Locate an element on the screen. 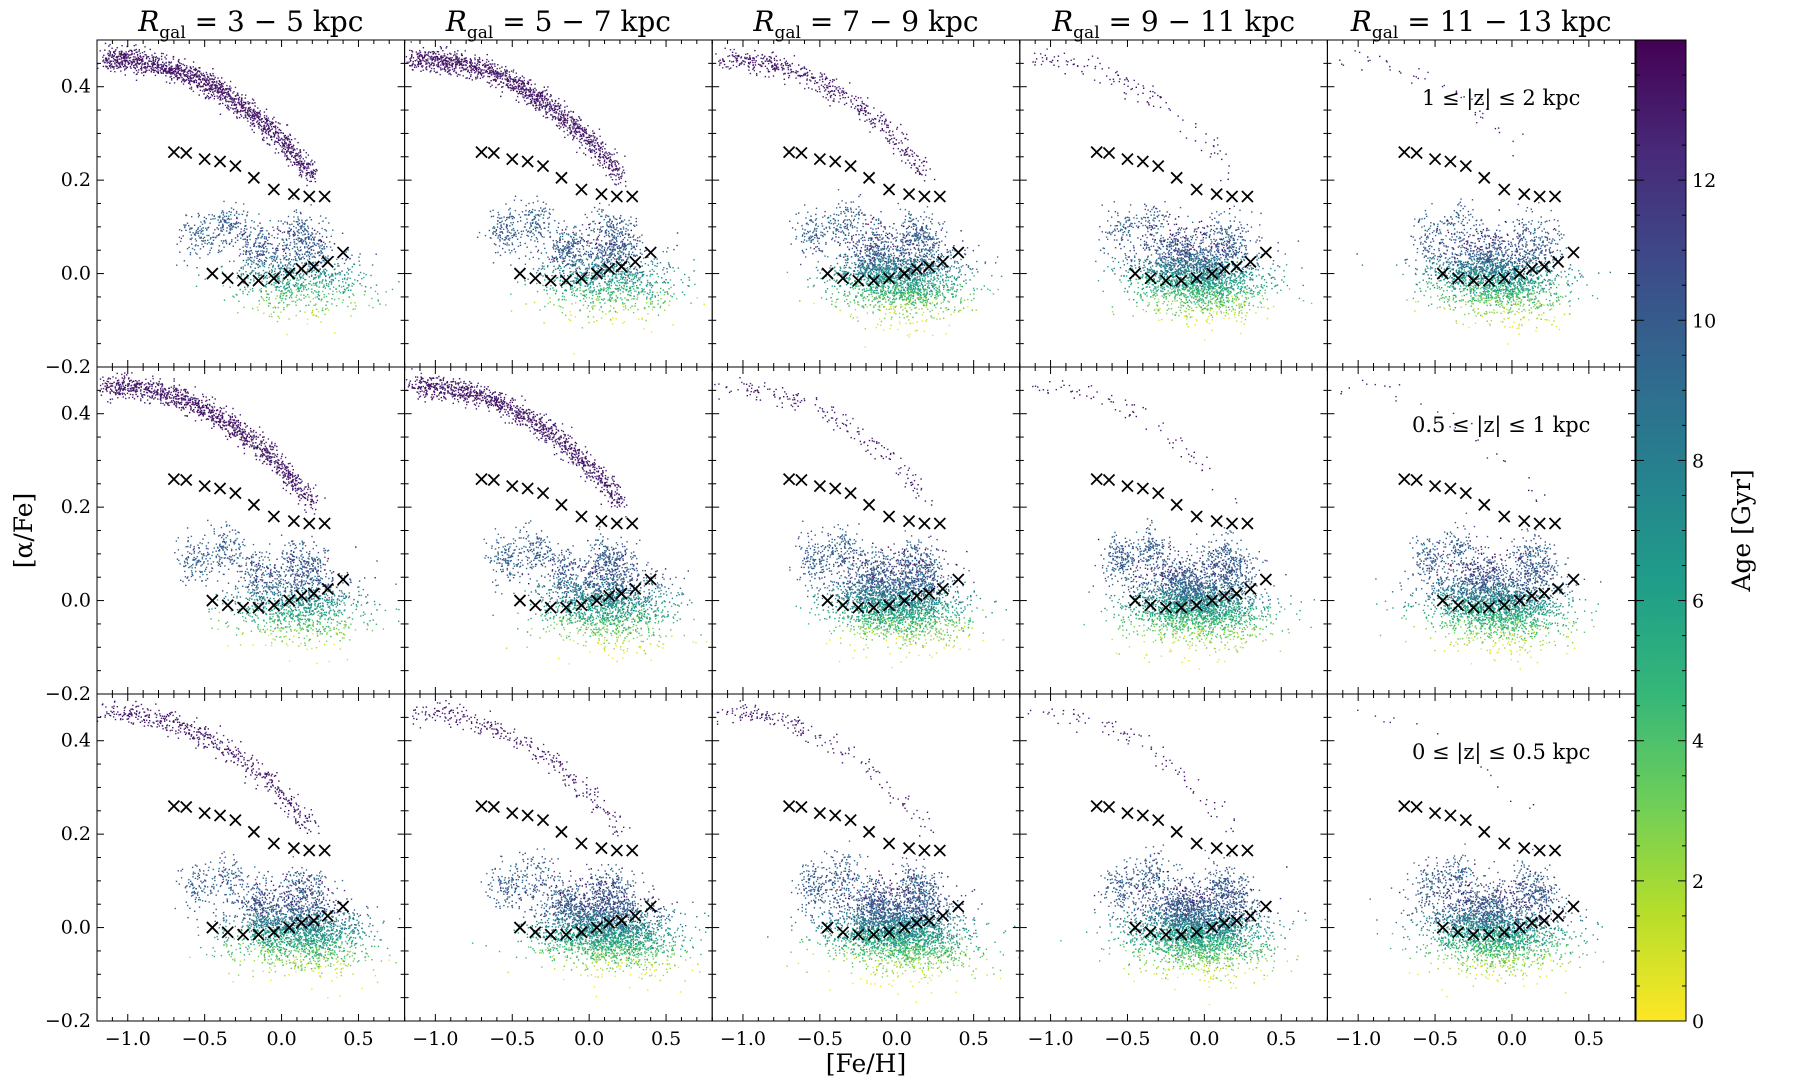  z-range-label: 0.5 ≤ |z| ≤ 1 kpc is located at coordinates (1501, 425).